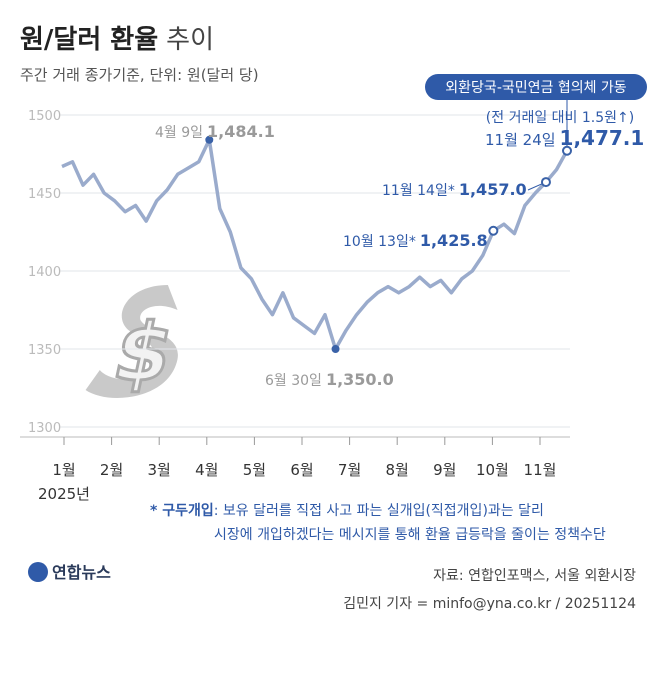  What do you see at coordinates (111, 470) in the screenshot?
I see `x-tick-label: 2월` at bounding box center [111, 470].